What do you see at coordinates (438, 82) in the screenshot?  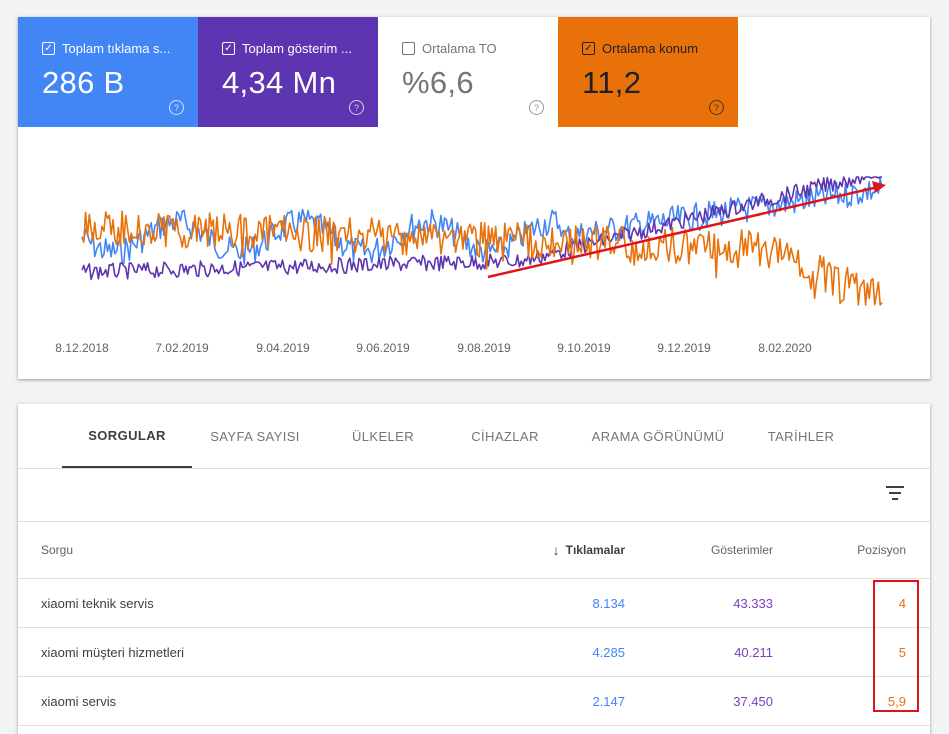 I see `metric-value: %6,6` at bounding box center [438, 82].